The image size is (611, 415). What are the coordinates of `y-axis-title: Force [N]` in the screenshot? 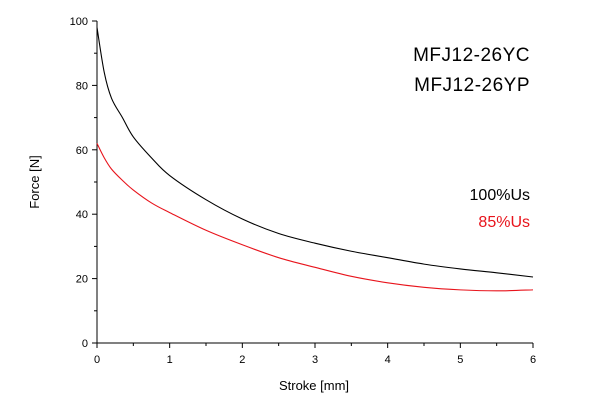 It's located at (34, 181).